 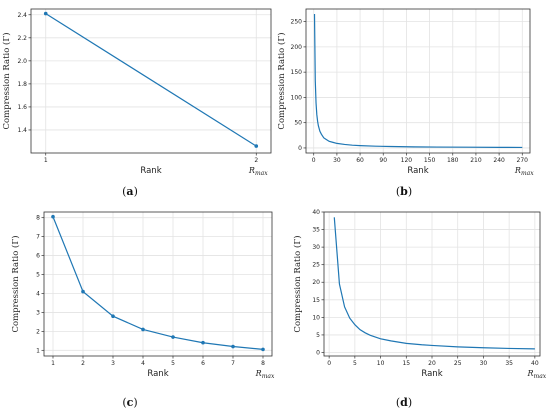 What do you see at coordinates (263, 363) in the screenshot?
I see `x-tick-label: 8` at bounding box center [263, 363].